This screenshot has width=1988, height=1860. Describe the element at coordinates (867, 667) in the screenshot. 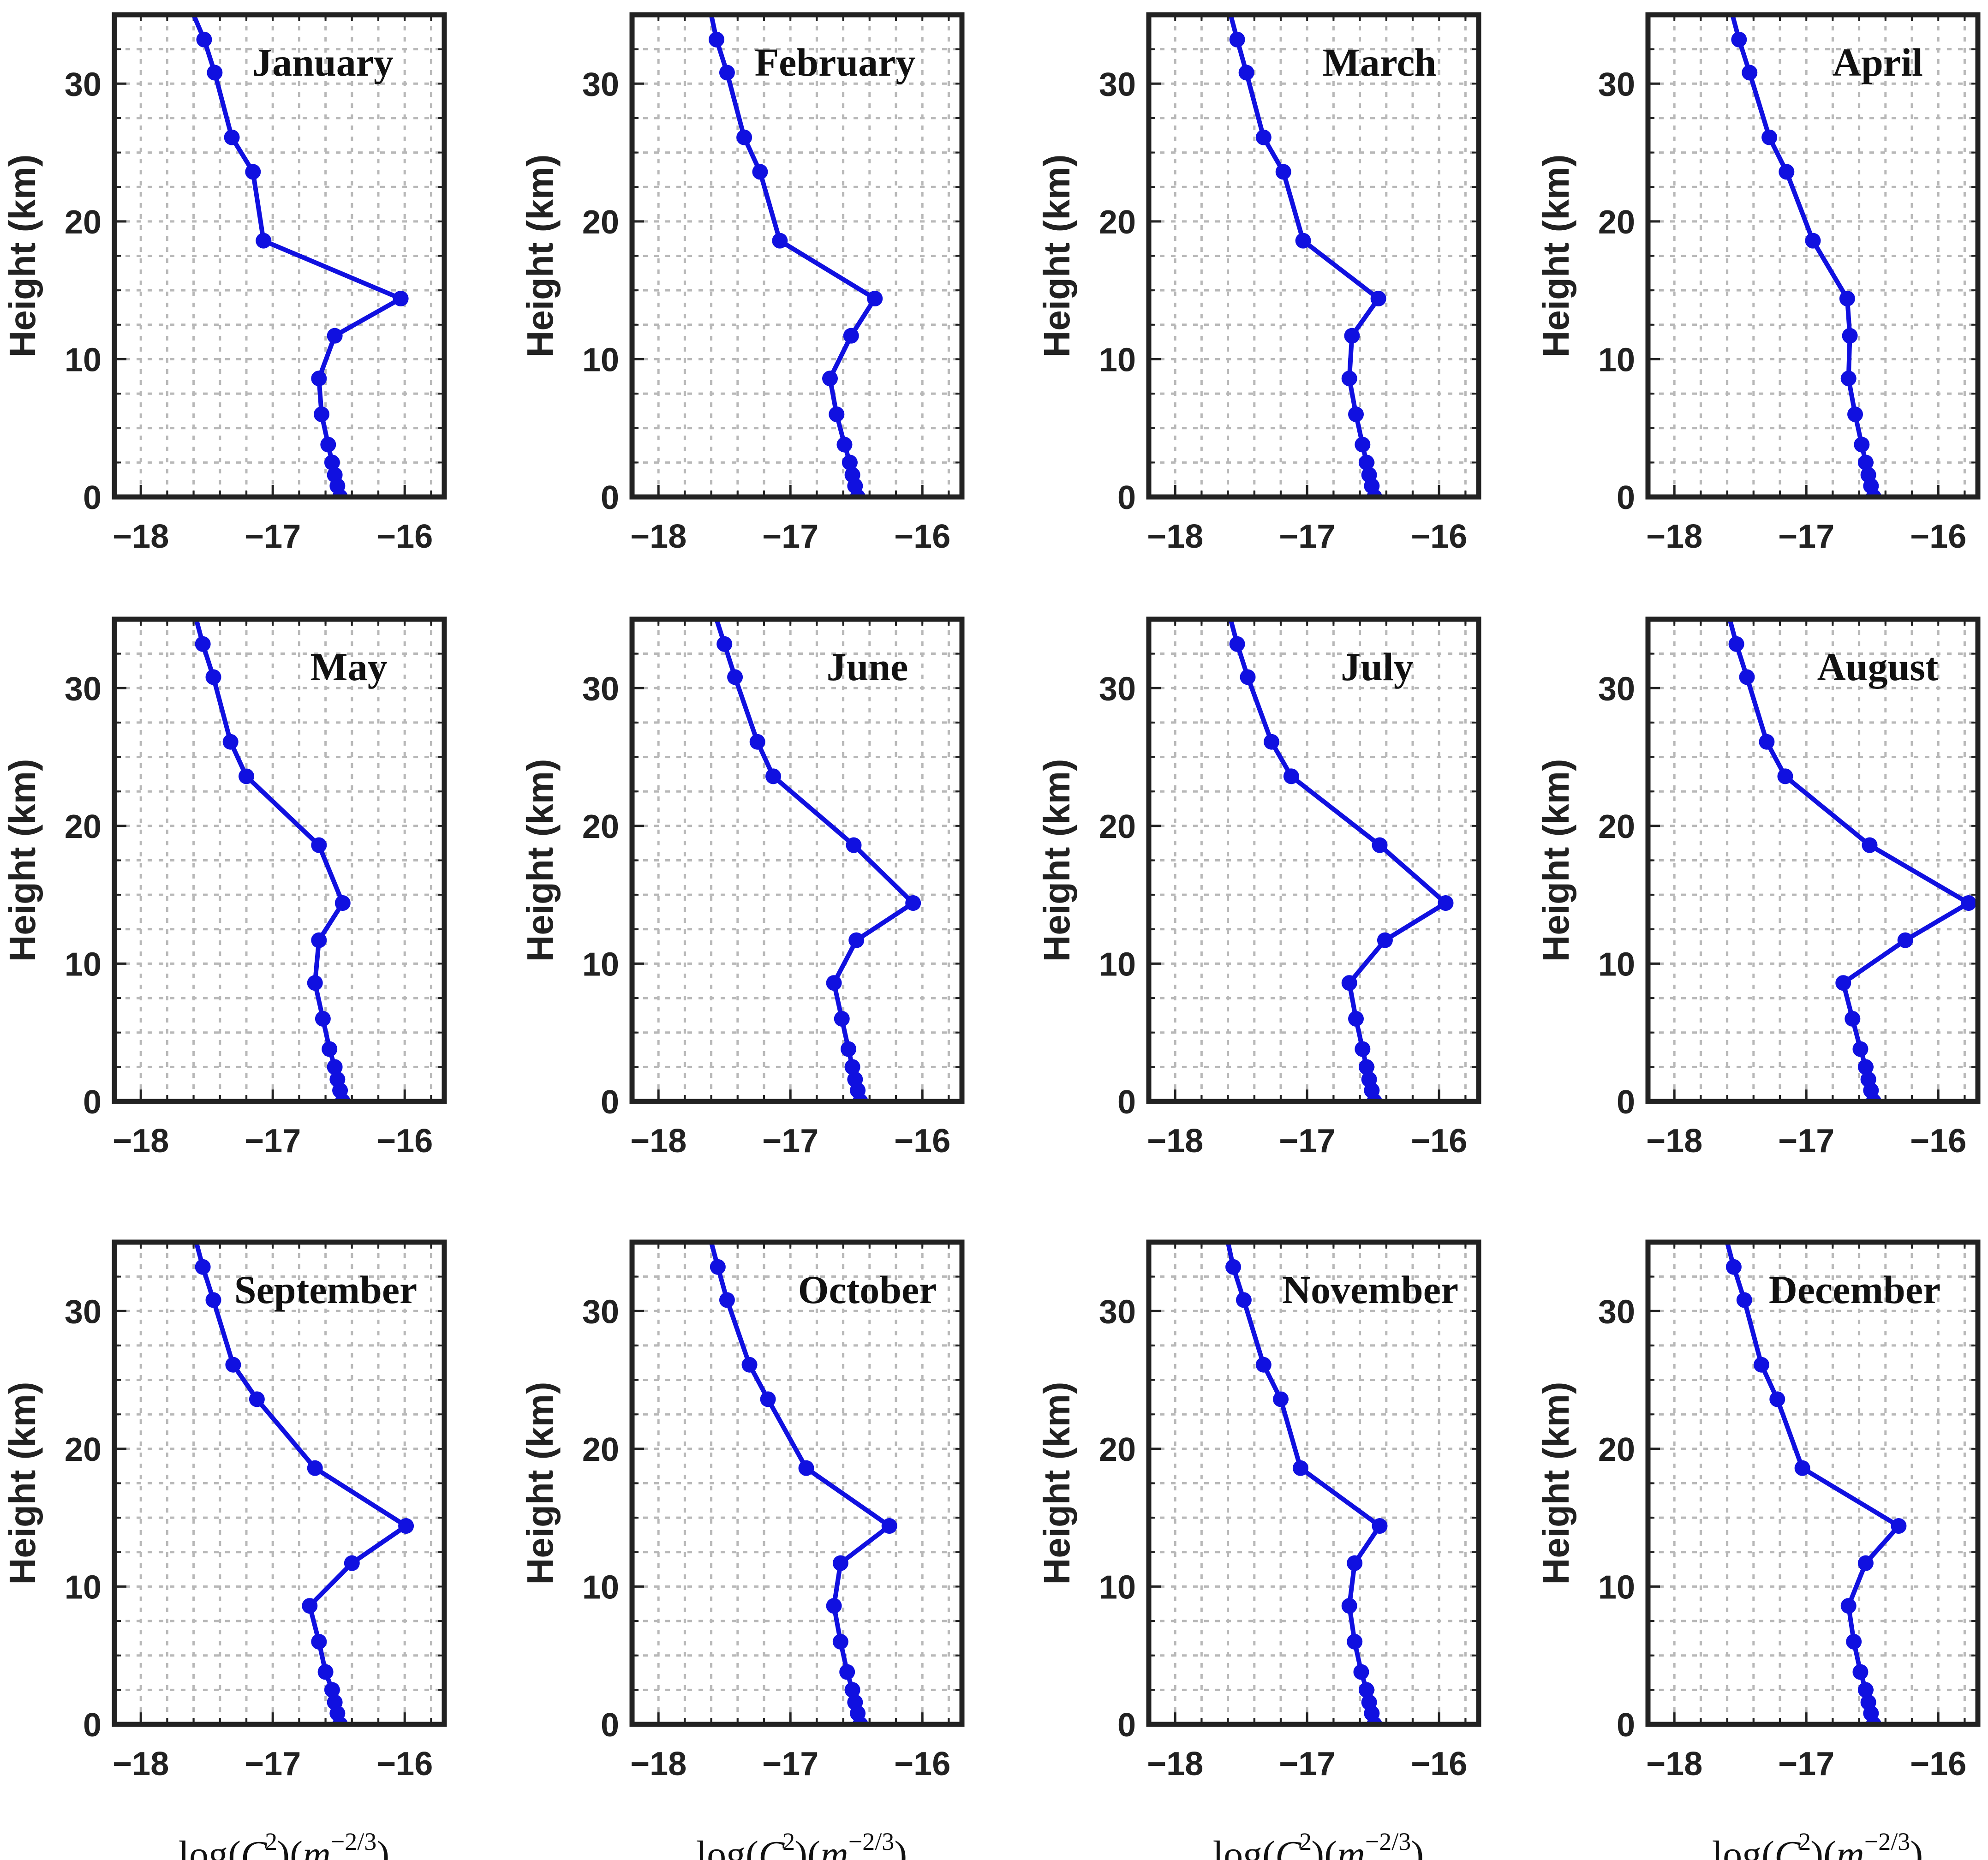

I see `month-title: June` at that location.